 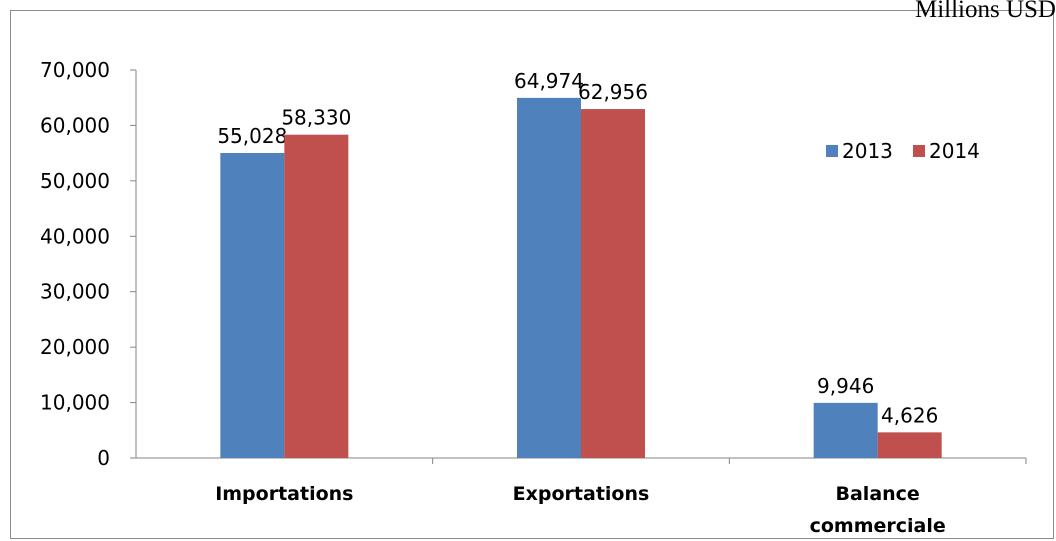 I want to click on y-tick-label: 40,000, so click(x=75, y=236).